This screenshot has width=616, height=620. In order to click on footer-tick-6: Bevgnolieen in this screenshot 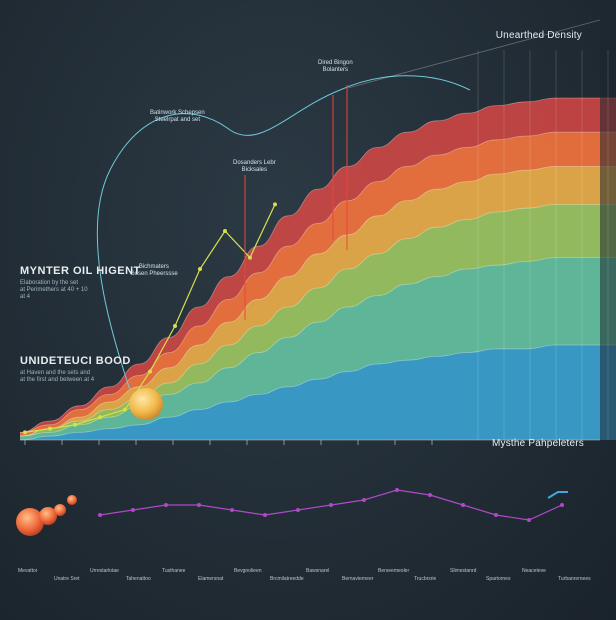, I will do `click(248, 571)`.